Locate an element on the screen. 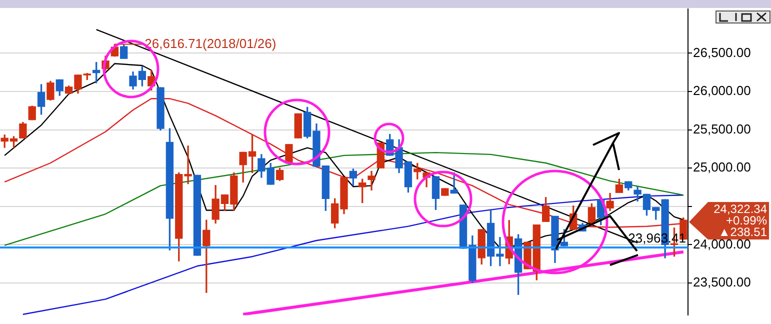 Image resolution: width=771 pixels, height=324 pixels. y-tick-label: 23,500.00 is located at coordinates (722, 282).